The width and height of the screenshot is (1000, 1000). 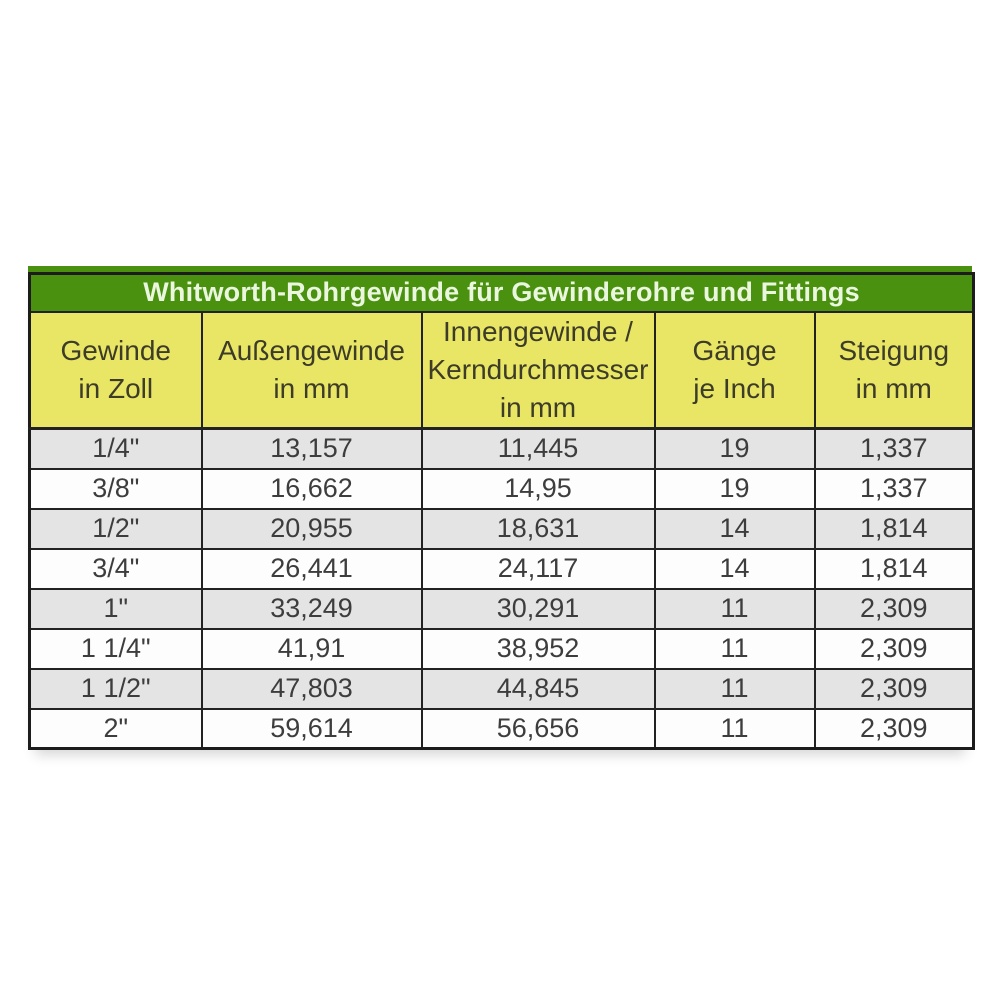 I want to click on table-row: 3/8" 16,662 14,95 19 1,337, so click(x=501, y=488).